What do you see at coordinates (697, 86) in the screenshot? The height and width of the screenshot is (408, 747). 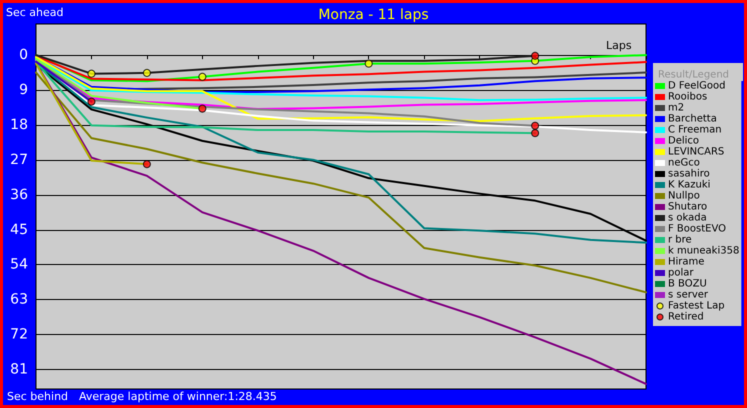 I see `legend-label: D FeelGood` at bounding box center [697, 86].